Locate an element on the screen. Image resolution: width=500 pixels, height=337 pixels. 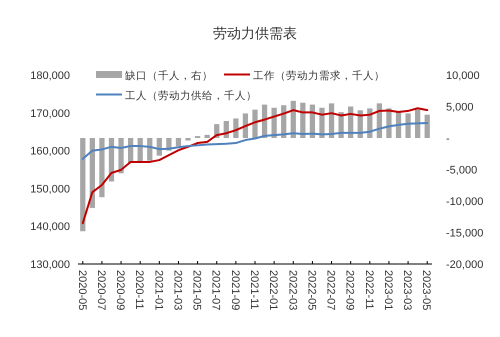
y-tick-label: 150,000 is located at coordinates (50, 189).